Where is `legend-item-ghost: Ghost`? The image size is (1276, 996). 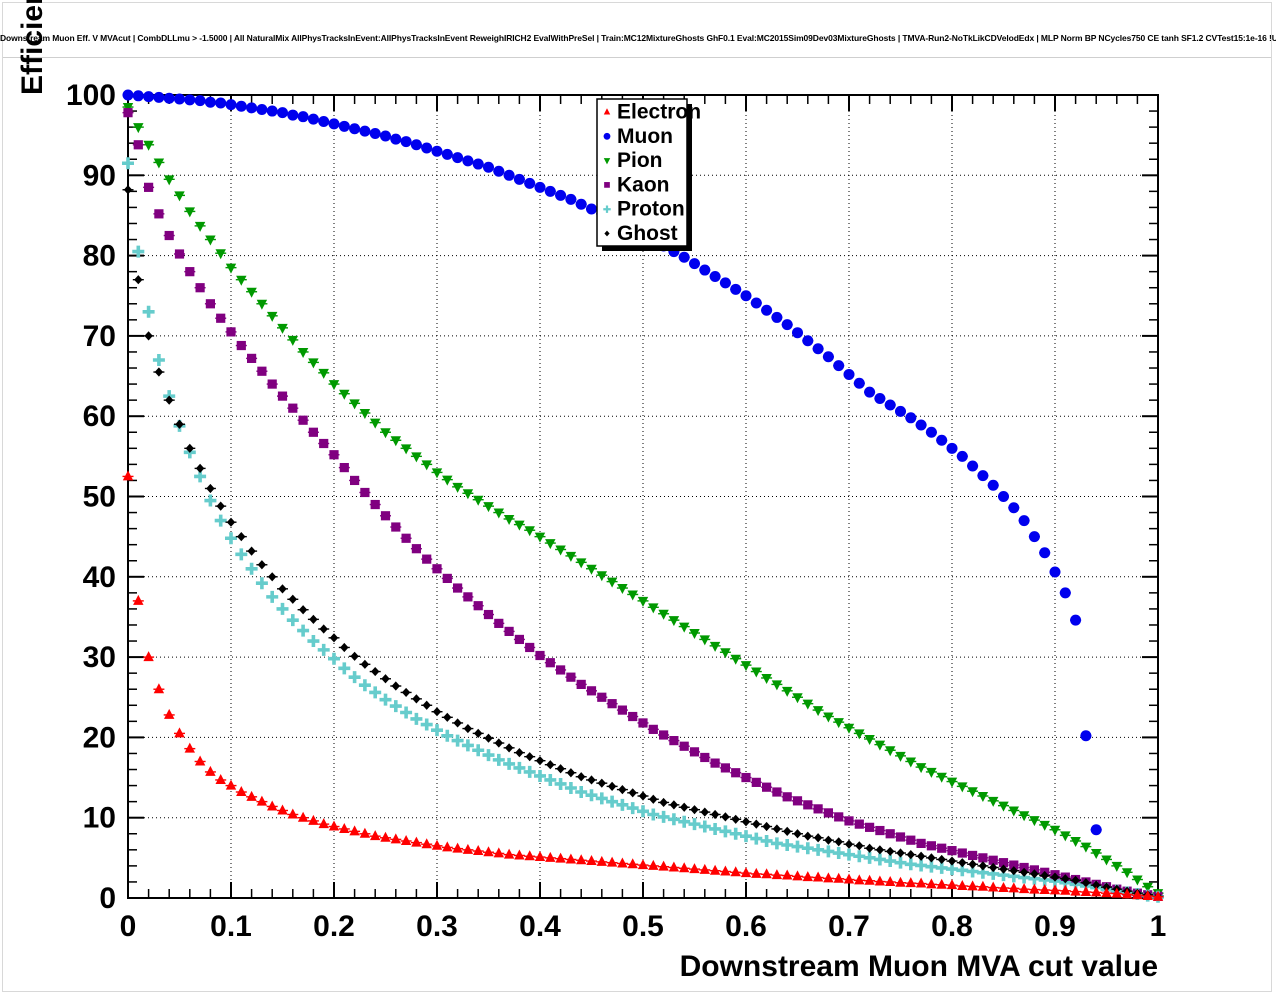 legend-item-ghost: Ghost is located at coordinates (641, 233).